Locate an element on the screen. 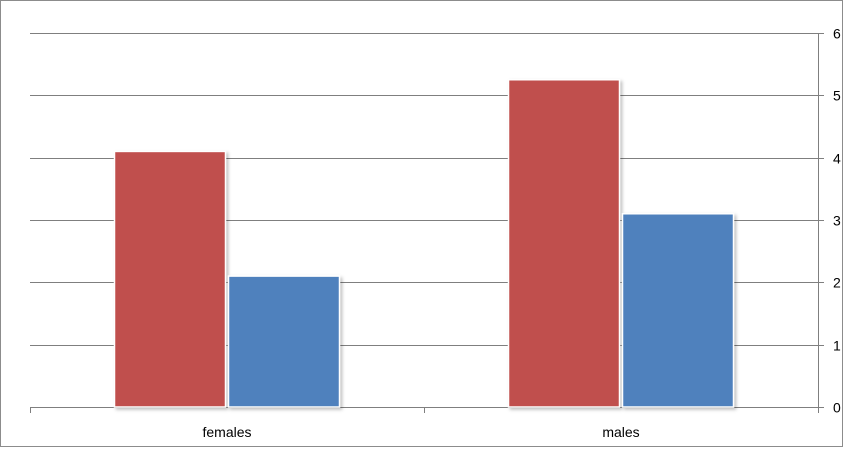 The width and height of the screenshot is (843, 452). x-category-label: males is located at coordinates (620, 432).